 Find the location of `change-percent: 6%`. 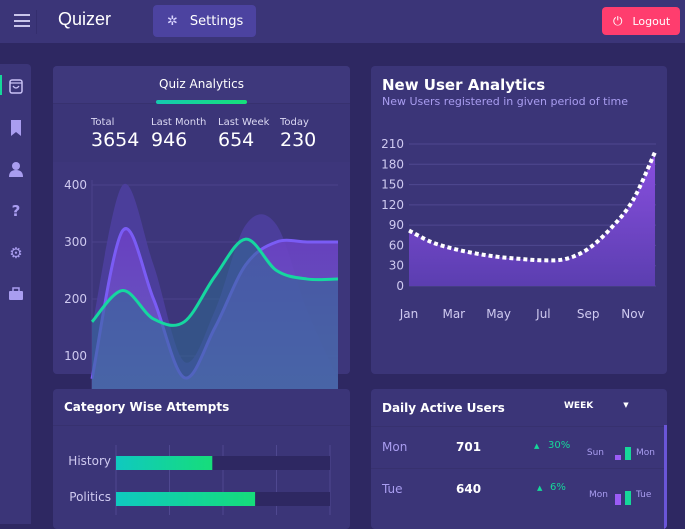

change-percent: 6% is located at coordinates (558, 487).